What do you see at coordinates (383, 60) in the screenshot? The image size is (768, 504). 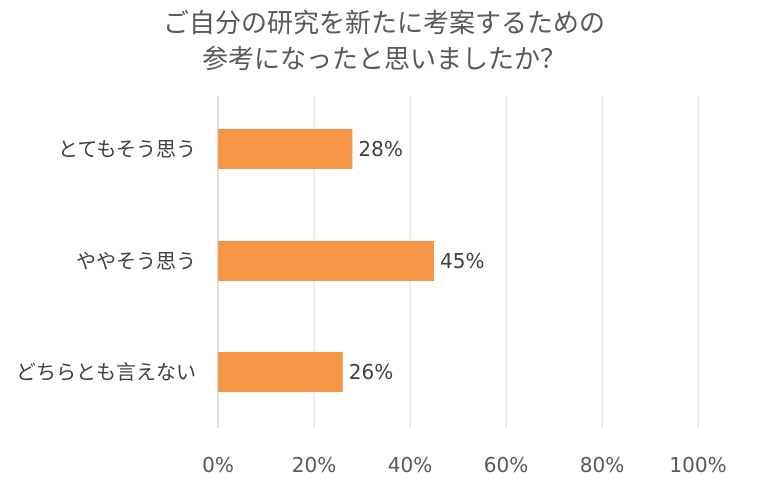 I see `chart-title-line-2: 参考になったと思いましたか？` at bounding box center [383, 60].